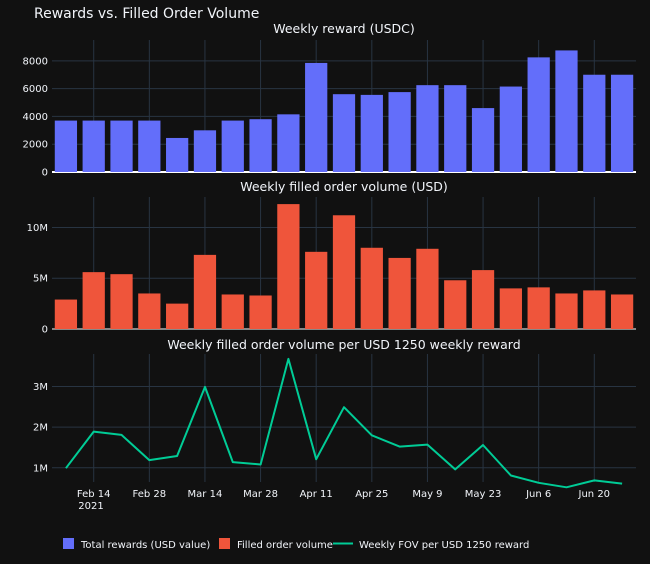 This screenshot has width=650, height=564. I want to click on x-tick-label: Mar 14, so click(205, 494).